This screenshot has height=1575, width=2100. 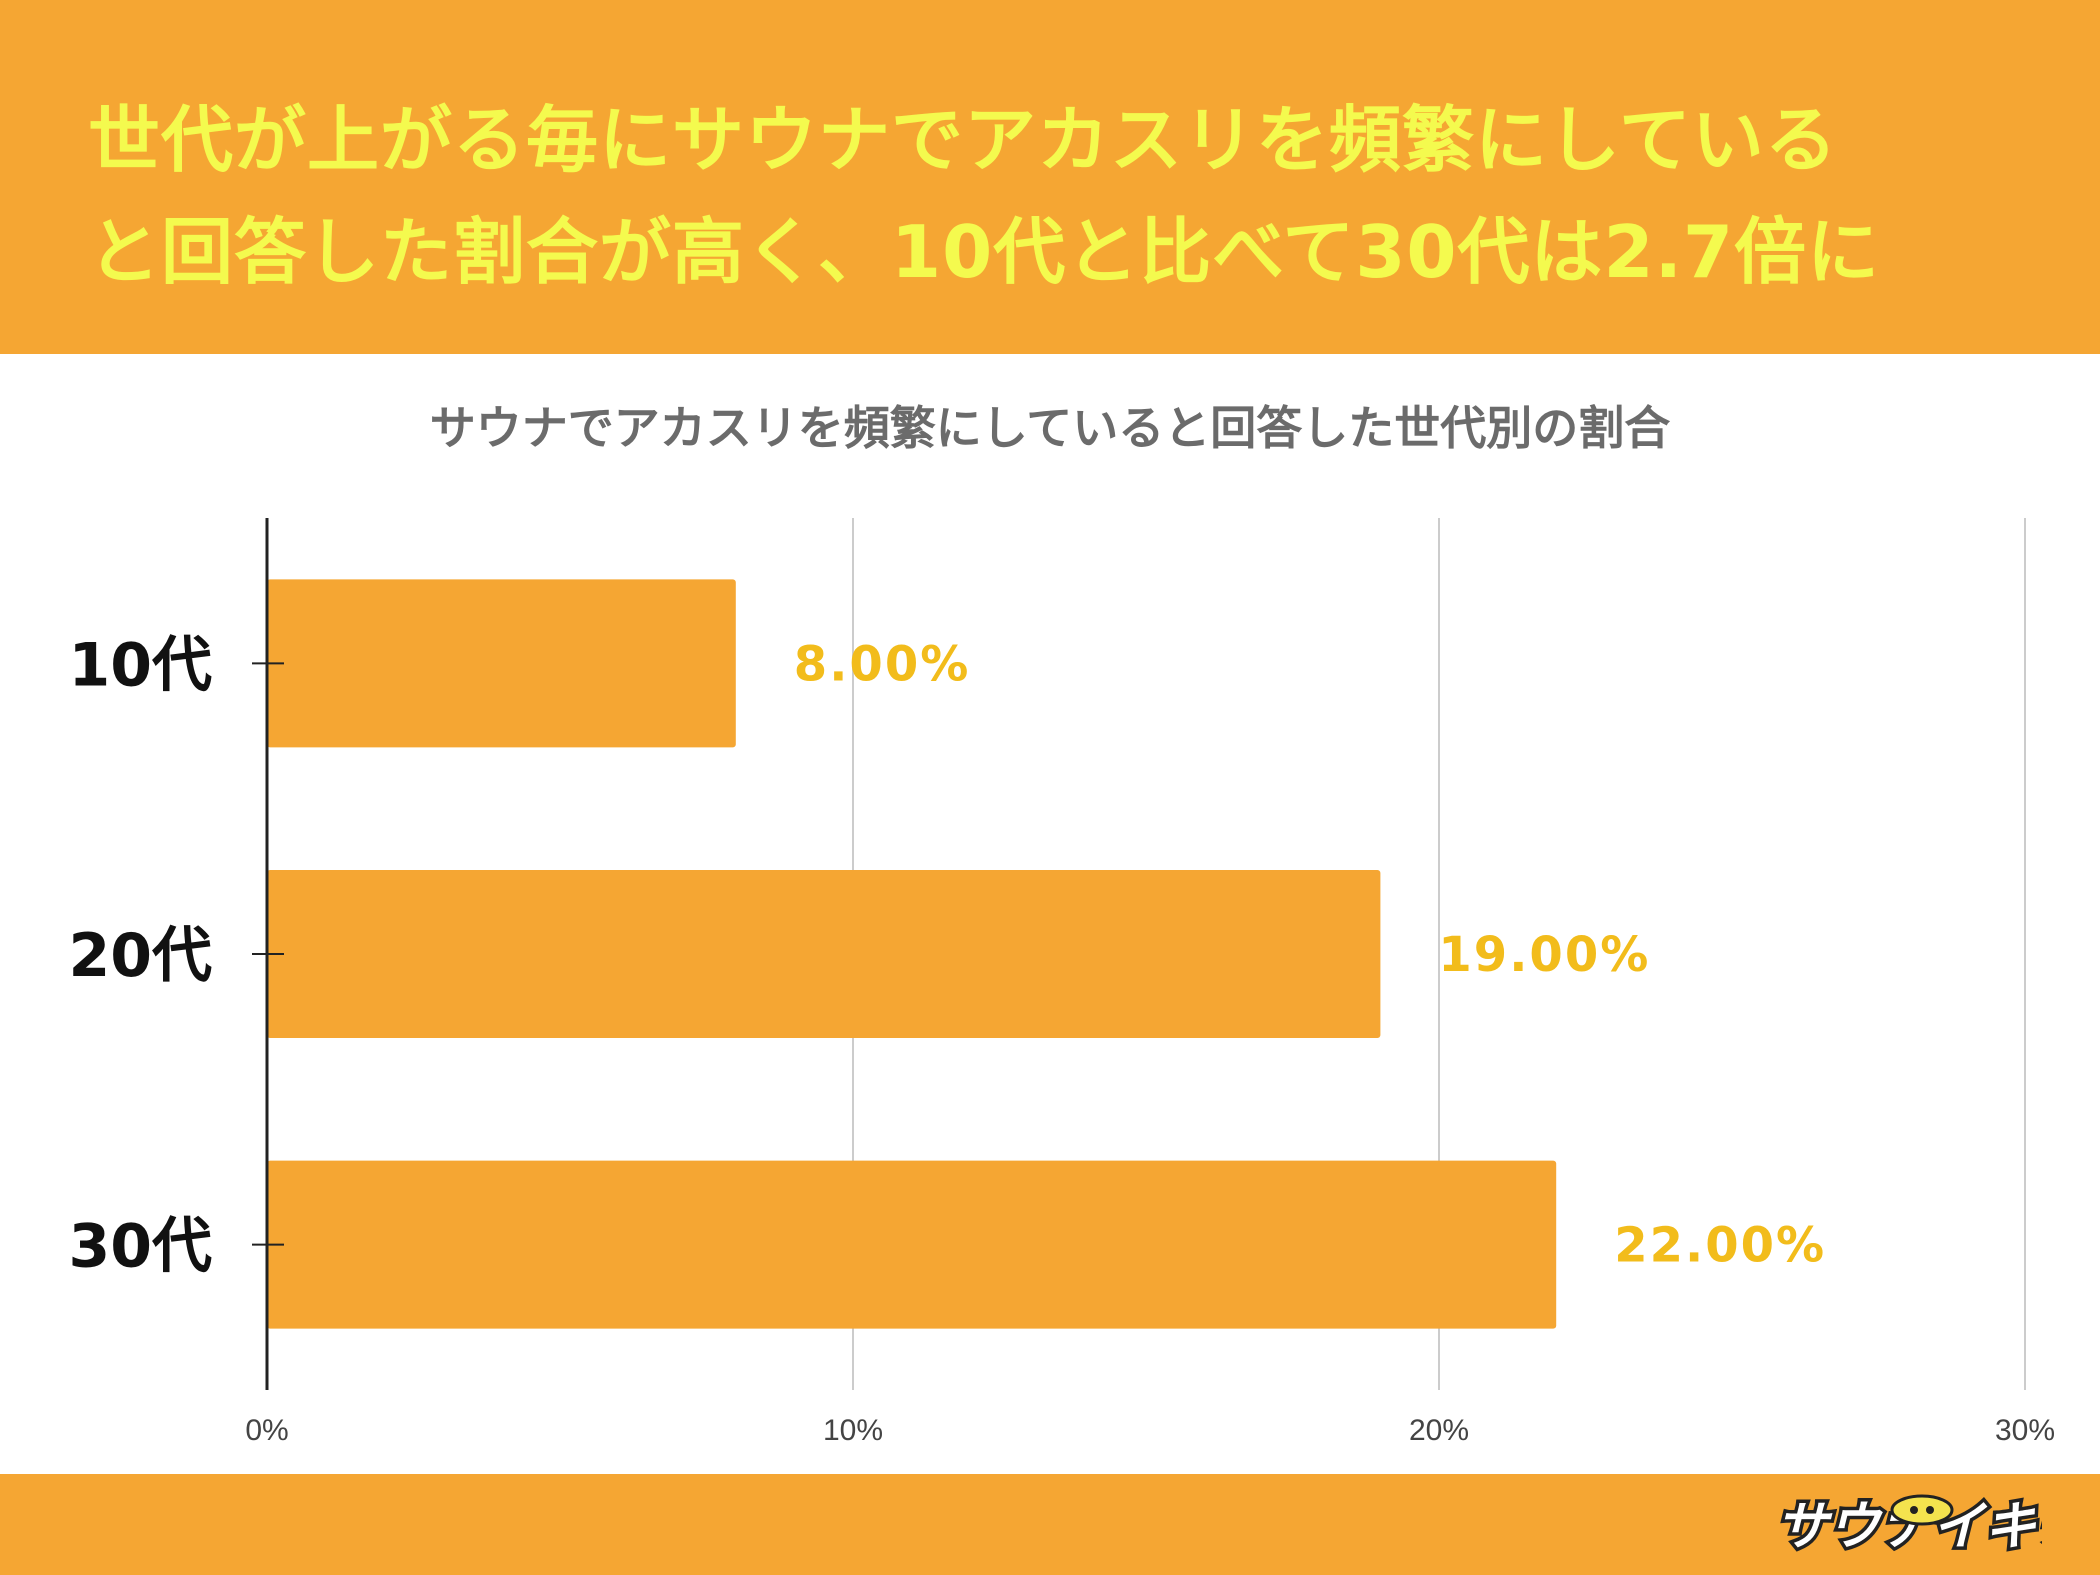 What do you see at coordinates (984, 252) in the screenshot?
I see `headline-line-2: と回答した割合が高く、10代と比べて30代は2.7倍に` at bounding box center [984, 252].